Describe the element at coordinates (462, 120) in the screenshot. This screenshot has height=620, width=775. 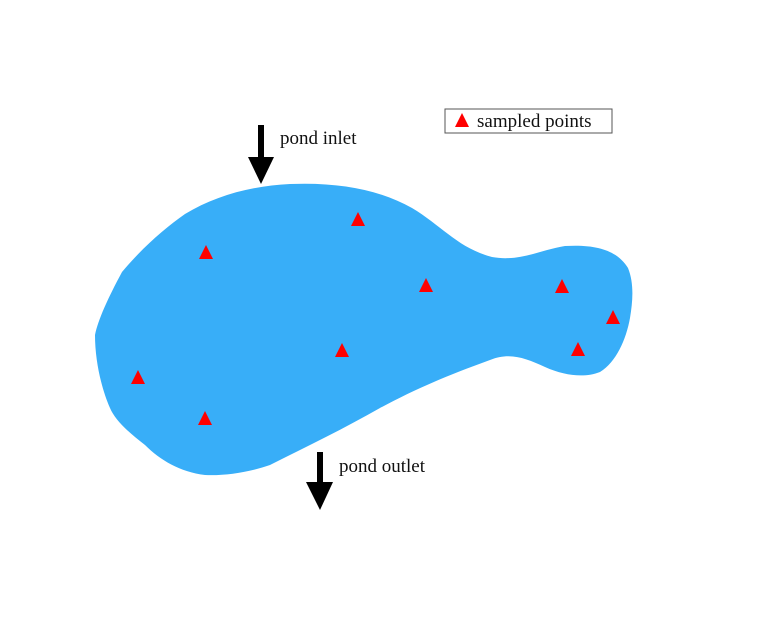
I see `legend-marker-icon` at that location.